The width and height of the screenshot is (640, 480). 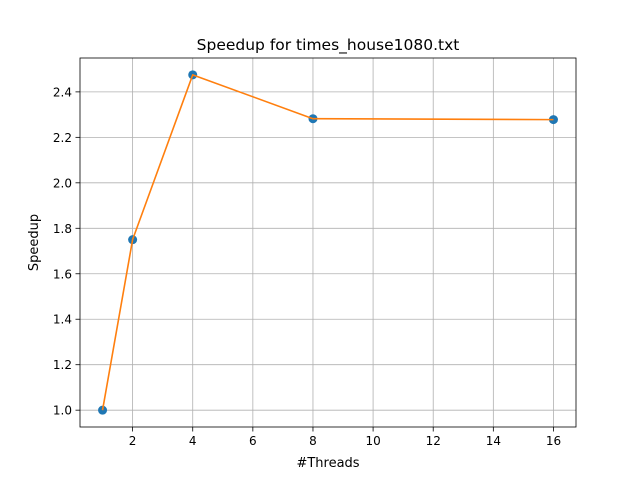 I want to click on x-tick-label: 16, so click(x=553, y=441).